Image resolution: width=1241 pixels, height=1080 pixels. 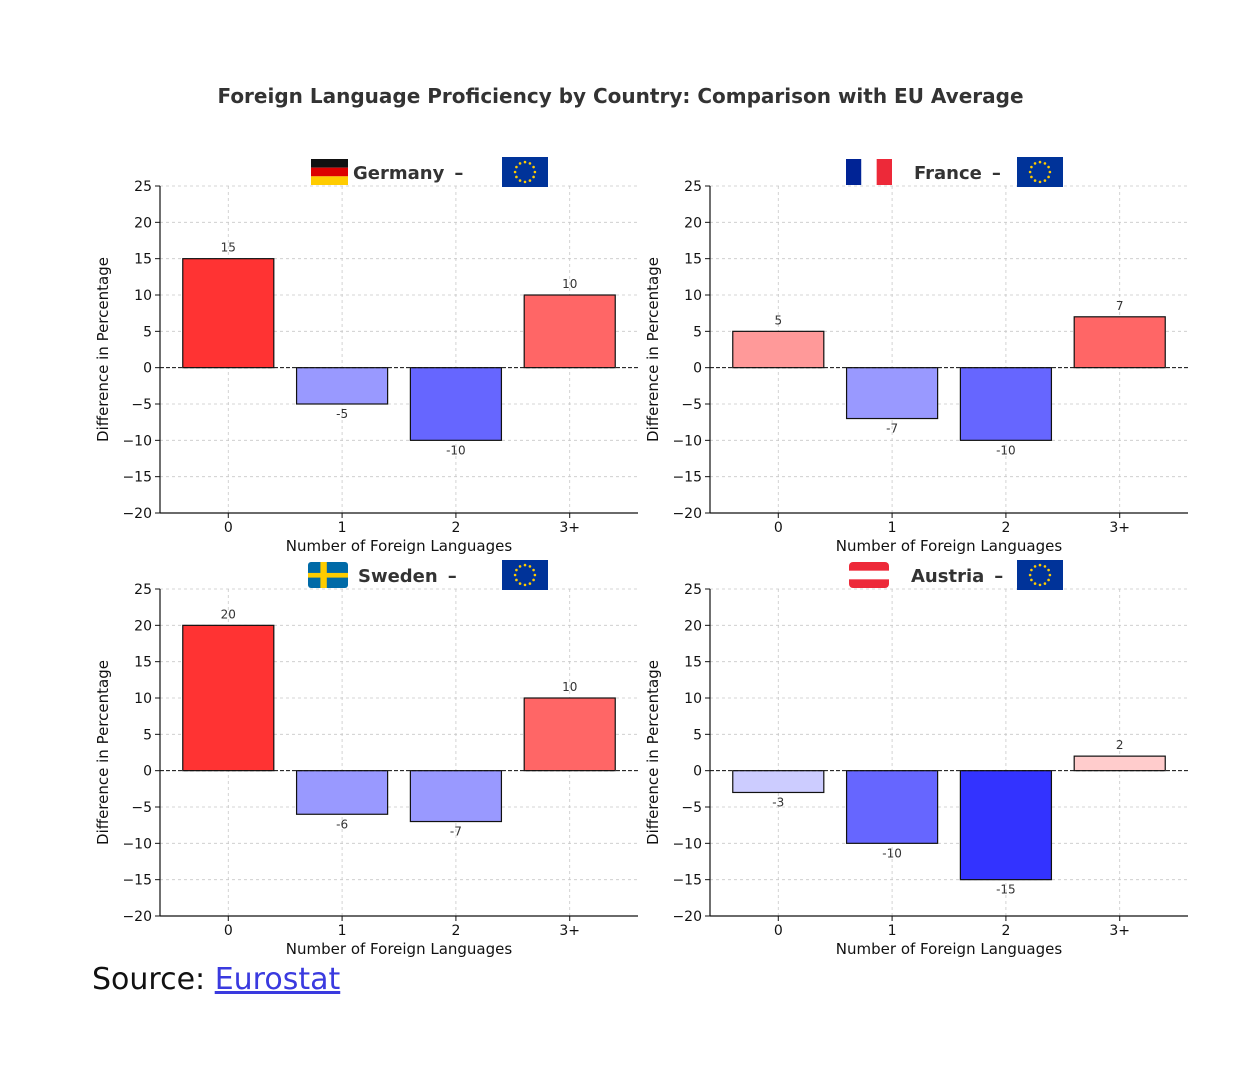 What do you see at coordinates (869, 575) in the screenshot?
I see `flag-austria-icon` at bounding box center [869, 575].